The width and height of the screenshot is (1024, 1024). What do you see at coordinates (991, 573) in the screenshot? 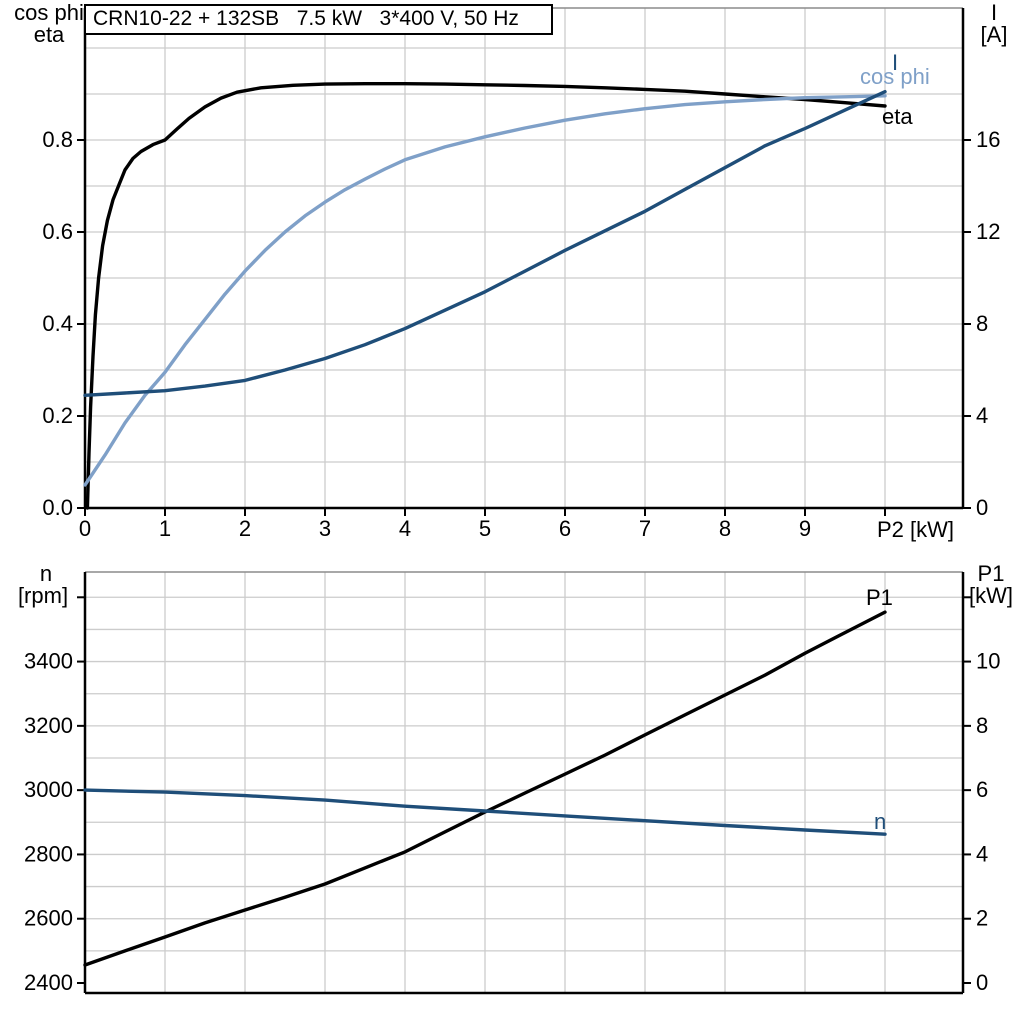
I see `bottom-right-axis-label-line1: P1` at bounding box center [991, 573].